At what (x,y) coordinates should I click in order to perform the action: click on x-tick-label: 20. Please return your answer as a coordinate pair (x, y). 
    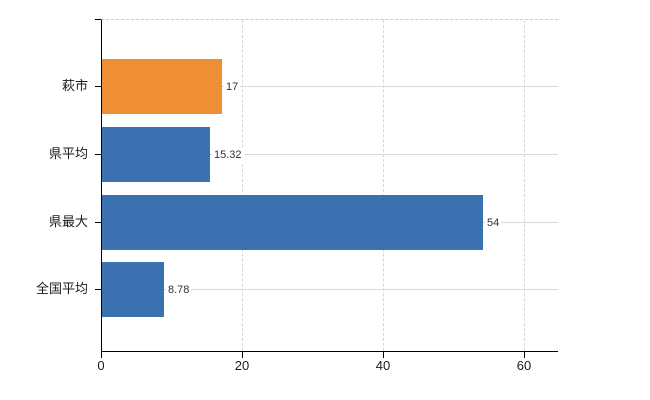
    Looking at the image, I should click on (242, 365).